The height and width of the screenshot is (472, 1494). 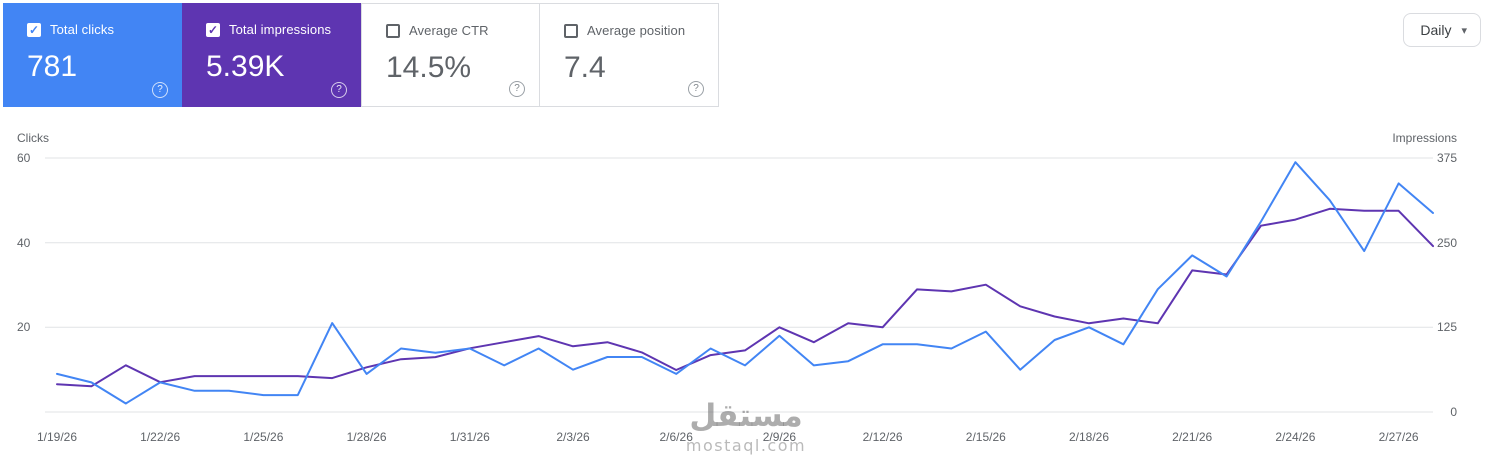 What do you see at coordinates (160, 437) in the screenshot?
I see `x-axis-tick: 1/22/26` at bounding box center [160, 437].